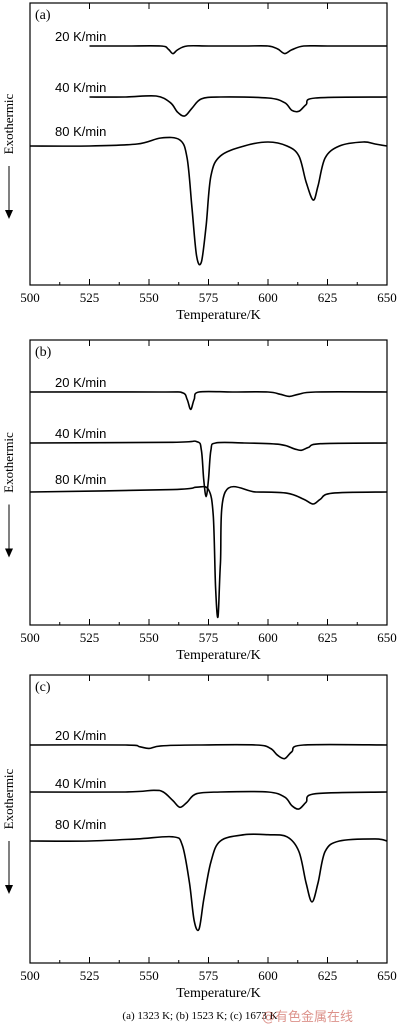 This screenshot has width=400, height=1029. I want to click on panel-tag: (c), so click(43, 687).